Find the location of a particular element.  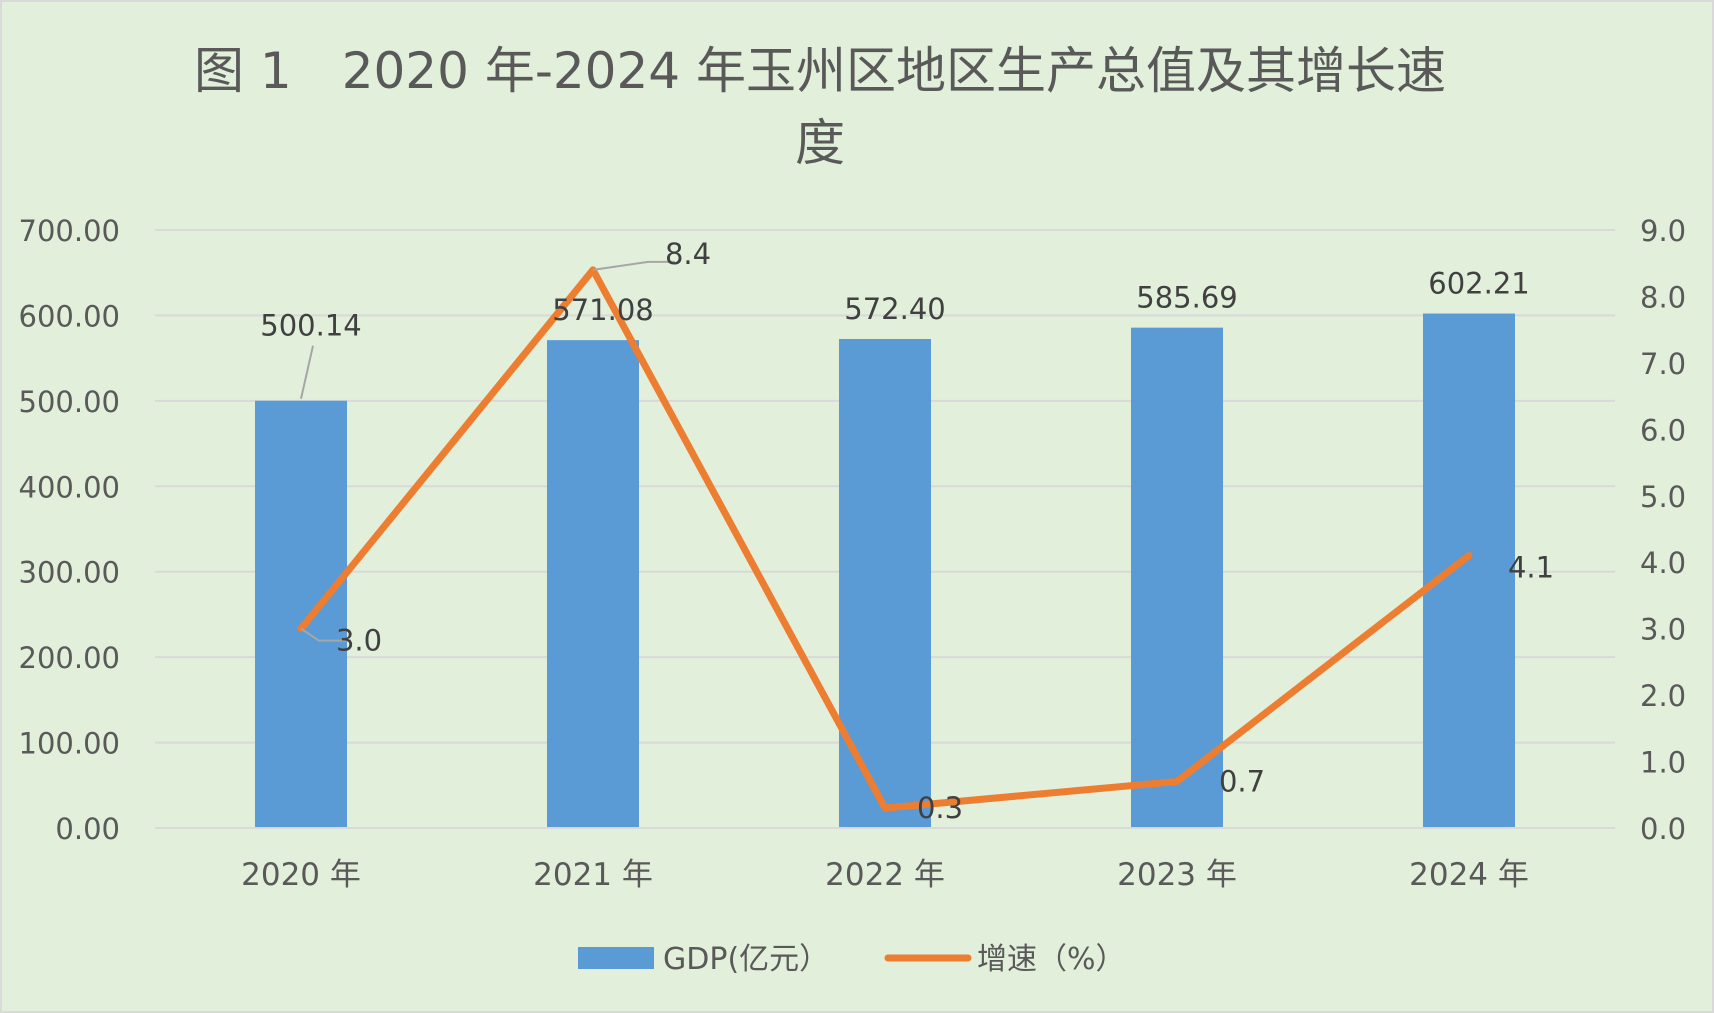

gdp-value-label: 571.08 is located at coordinates (602, 310).